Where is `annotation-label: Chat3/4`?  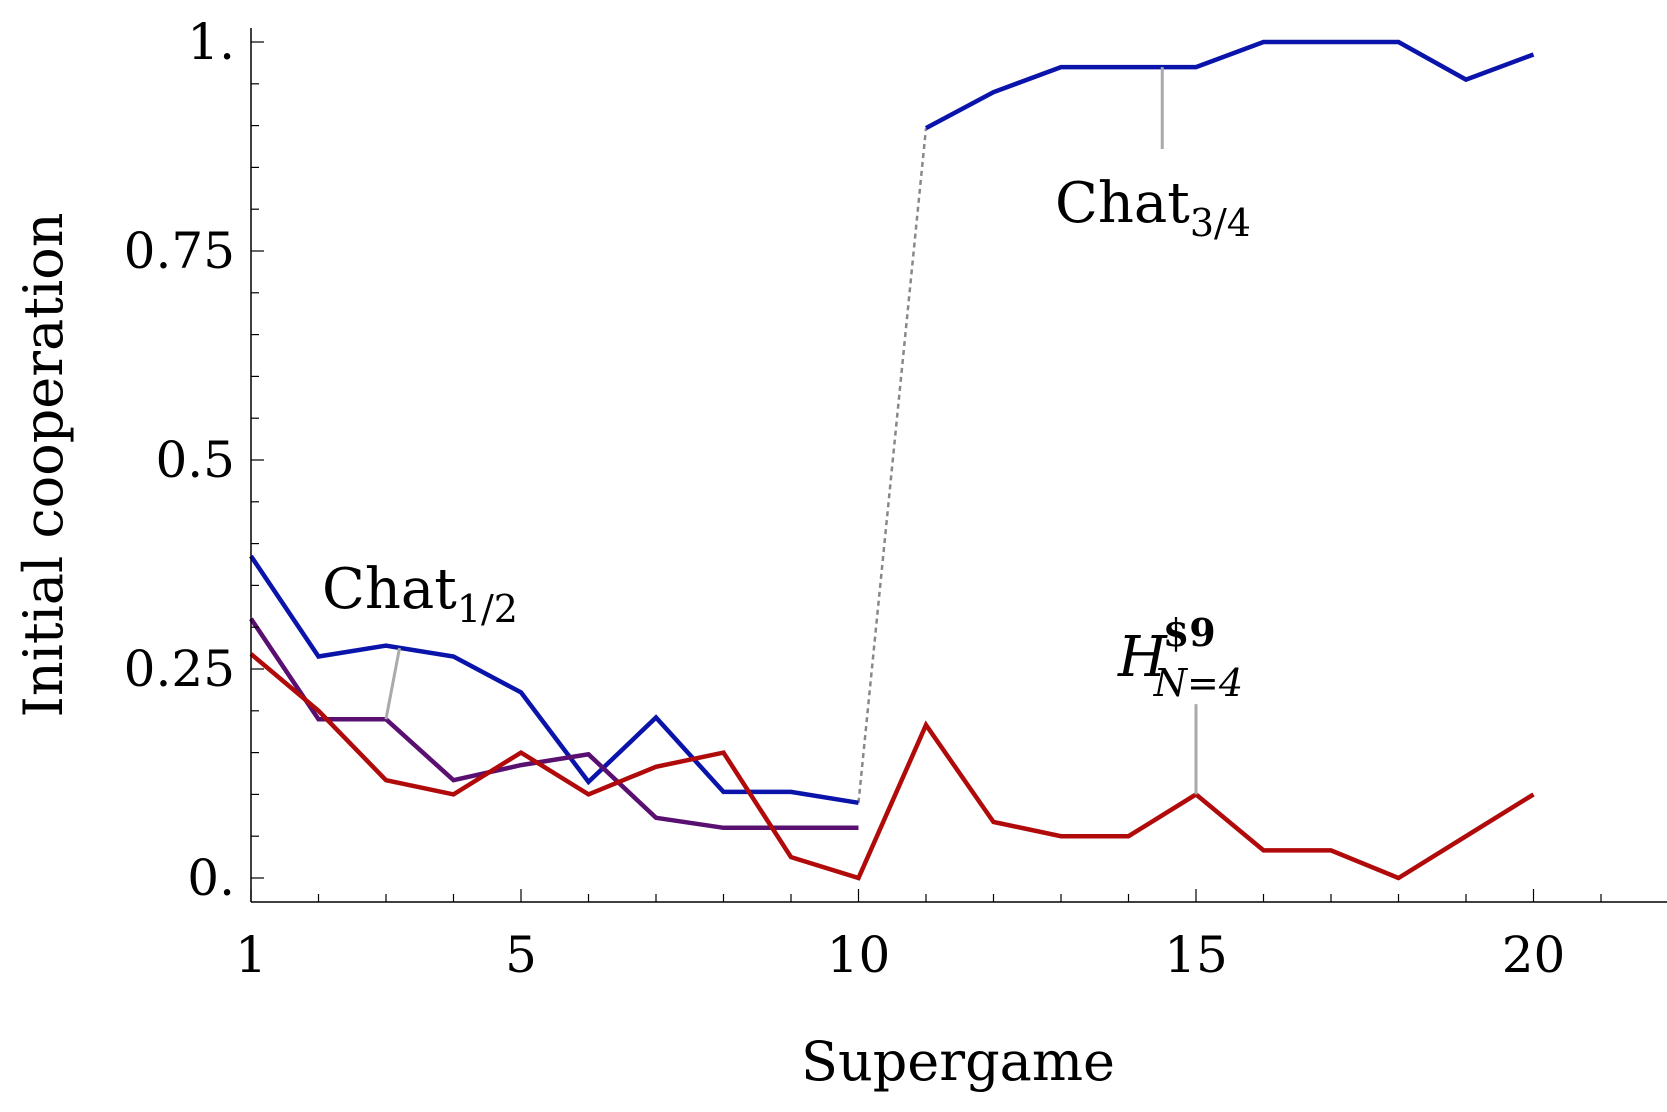
annotation-label: Chat3/4 is located at coordinates (1153, 208).